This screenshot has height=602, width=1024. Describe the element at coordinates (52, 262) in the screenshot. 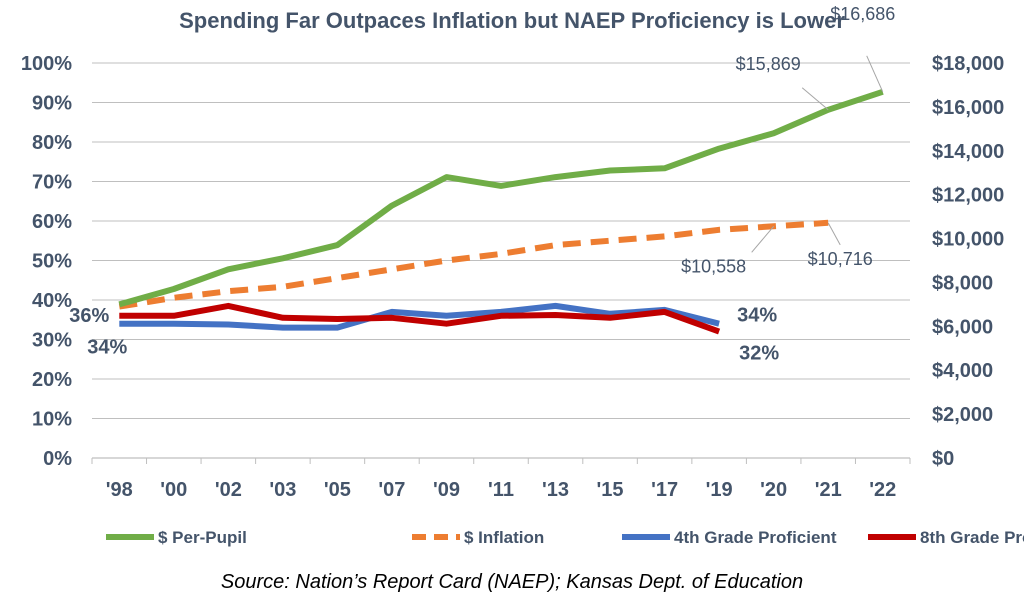

I see `y-left-tick-label: 50%` at that location.